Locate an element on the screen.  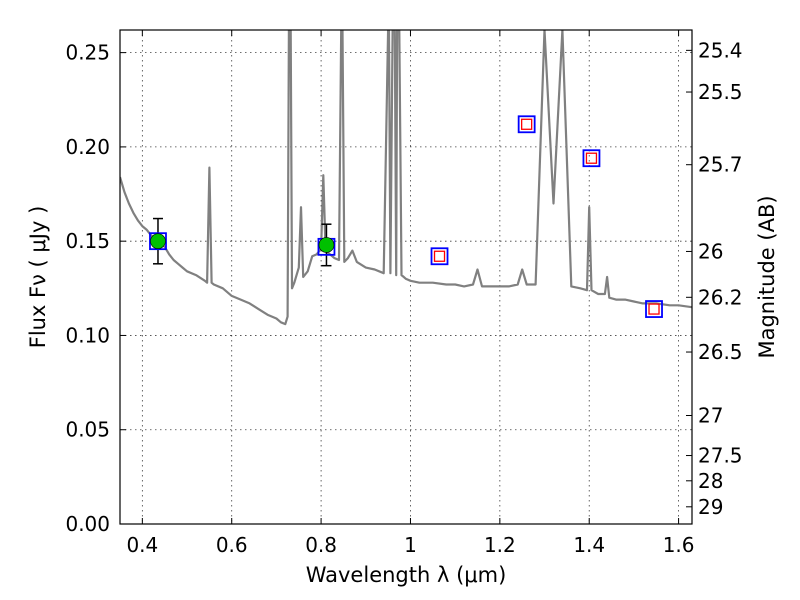
y-tick-label: 0.05 is located at coordinates (87, 430).